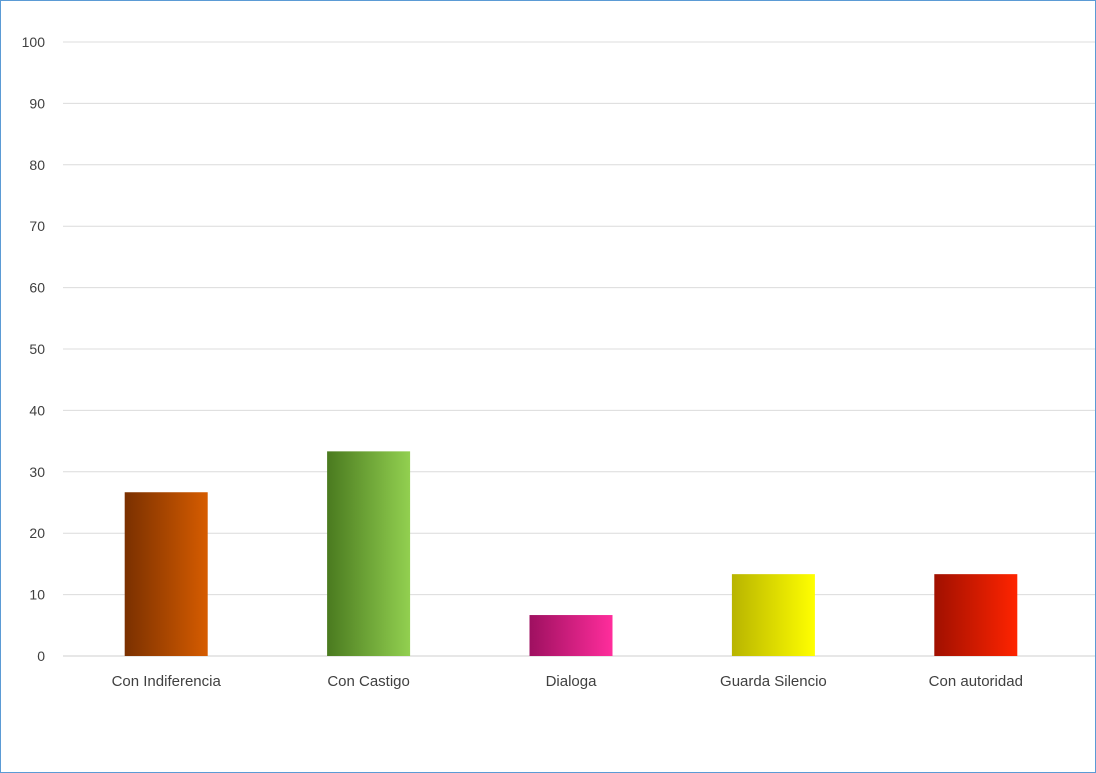 This screenshot has width=1096, height=773. I want to click on y-tick-label: 70, so click(37, 226).